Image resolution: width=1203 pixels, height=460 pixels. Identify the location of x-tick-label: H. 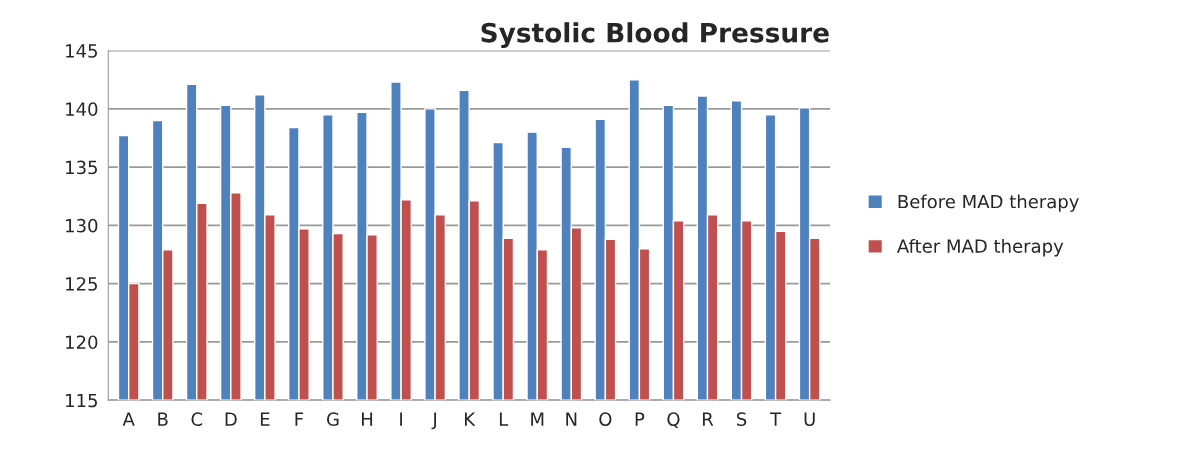
(367, 419).